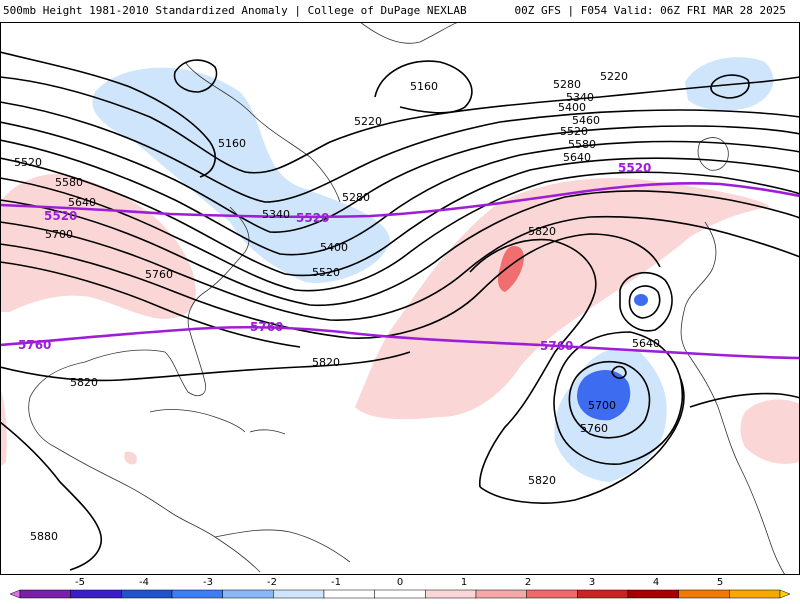  I want to click on colorbar-tick-label: 3, so click(592, 582).